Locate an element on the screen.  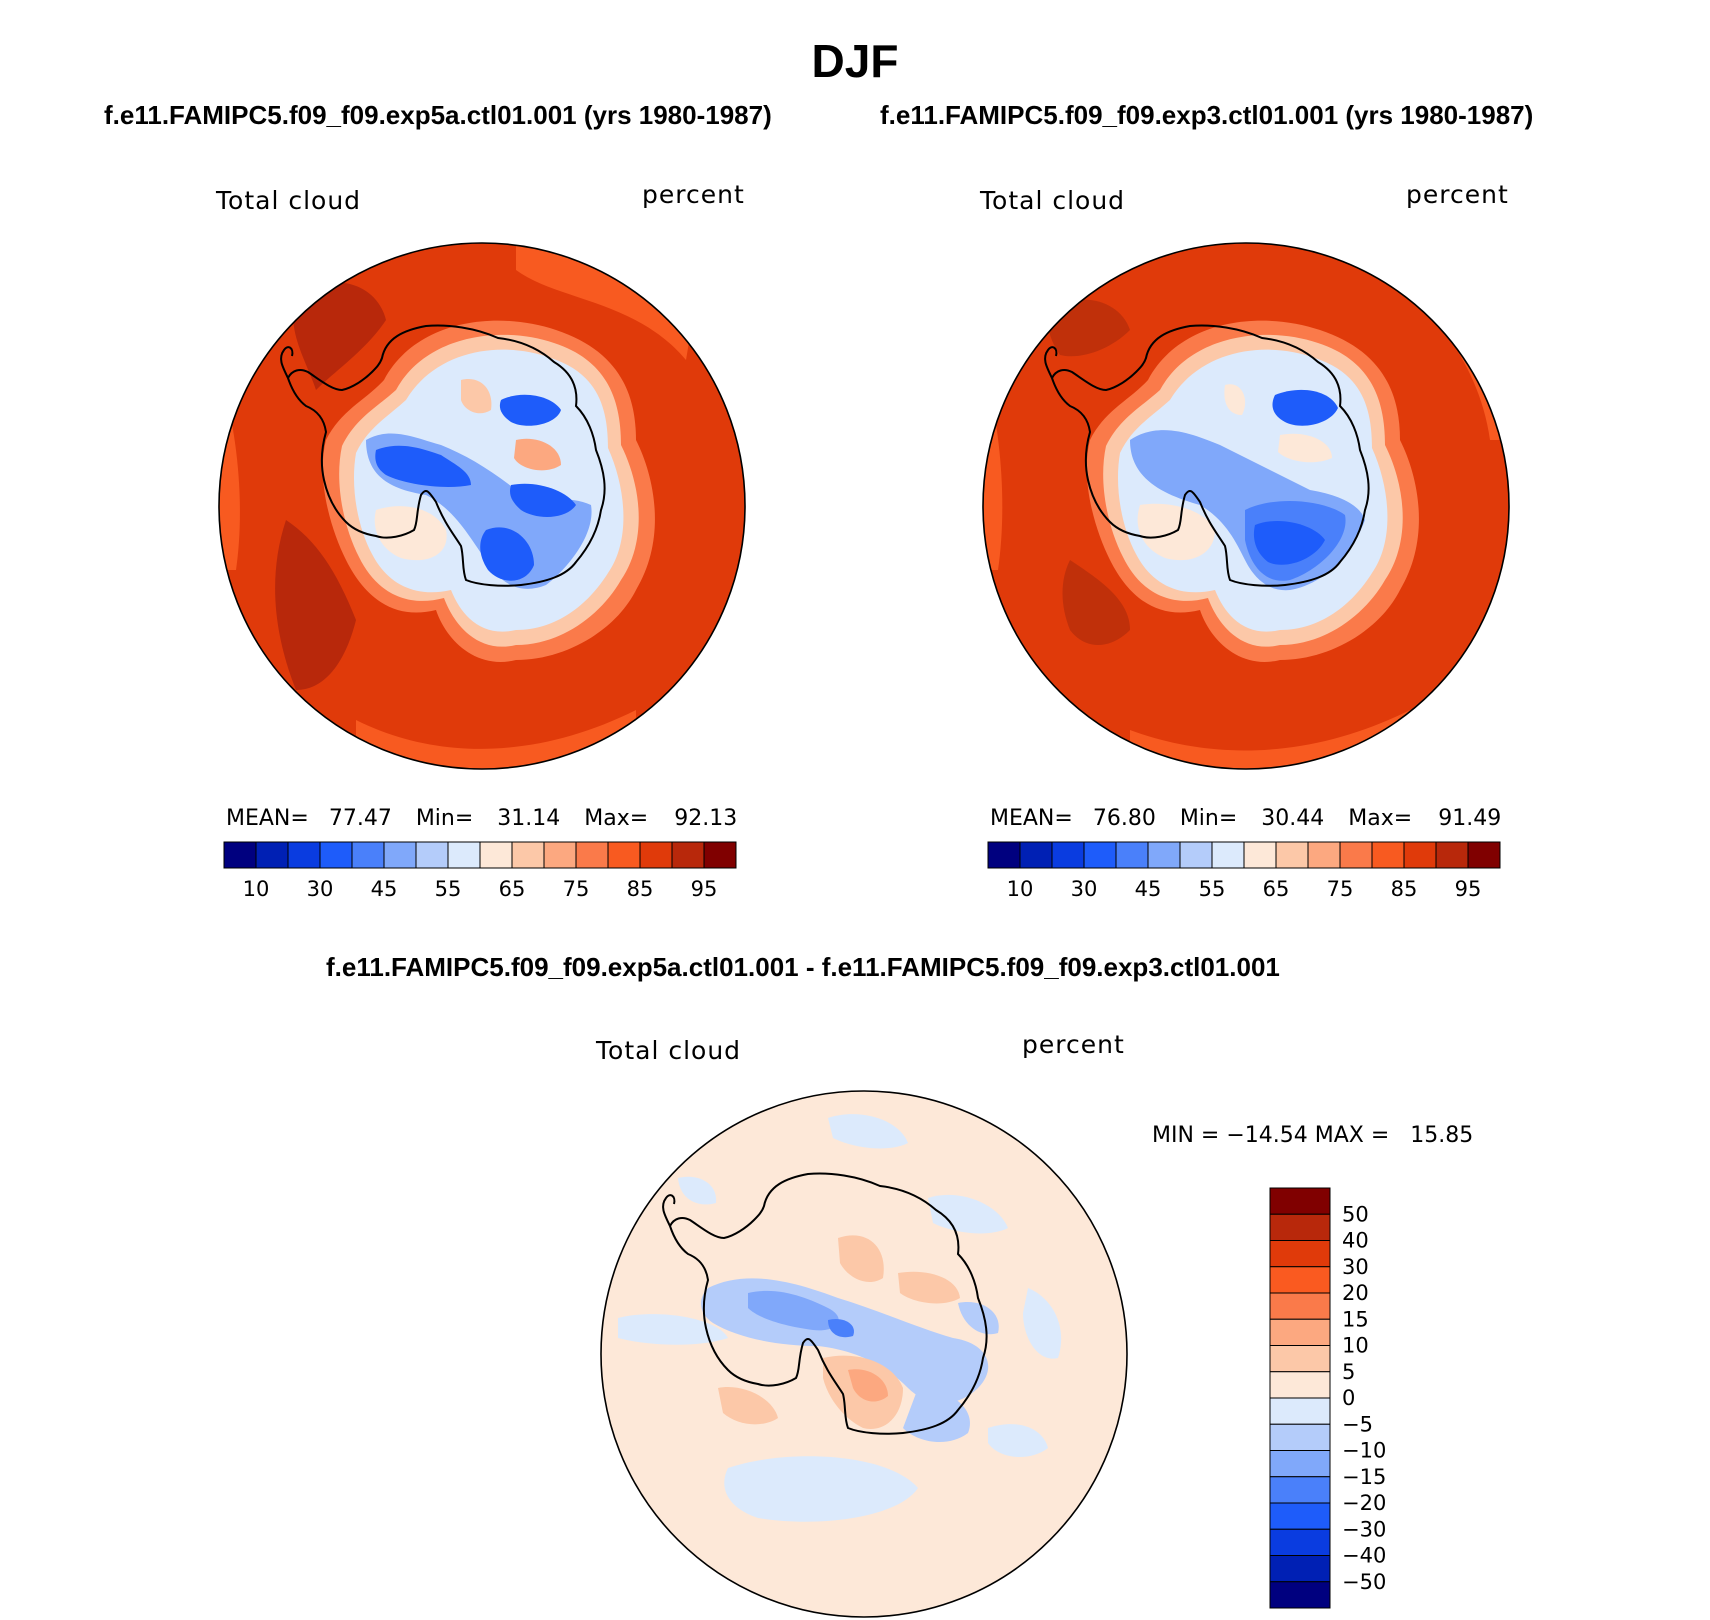
max-value: 91.49 is located at coordinates (1470, 818).